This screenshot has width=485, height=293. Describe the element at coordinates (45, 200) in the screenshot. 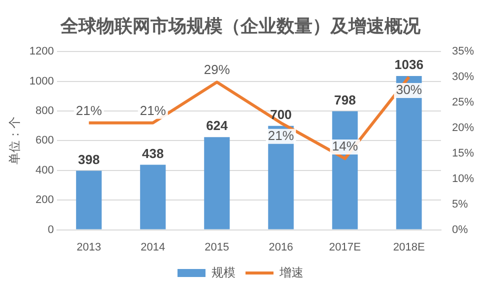

I see `y-tick-label: 200` at that location.